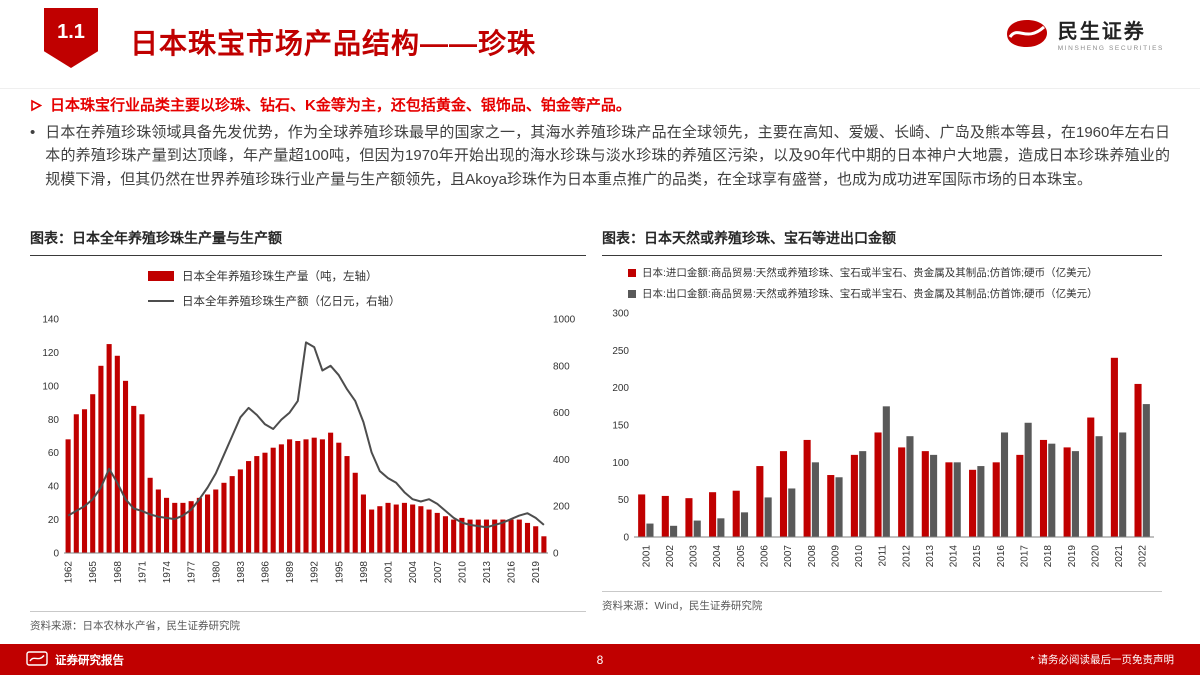  I want to click on svg-text: 1986, so click(265, 572).